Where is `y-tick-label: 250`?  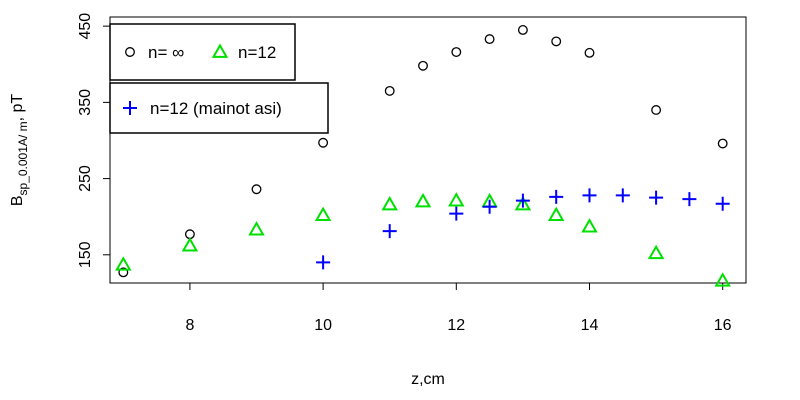 y-tick-label: 250 is located at coordinates (85, 178).